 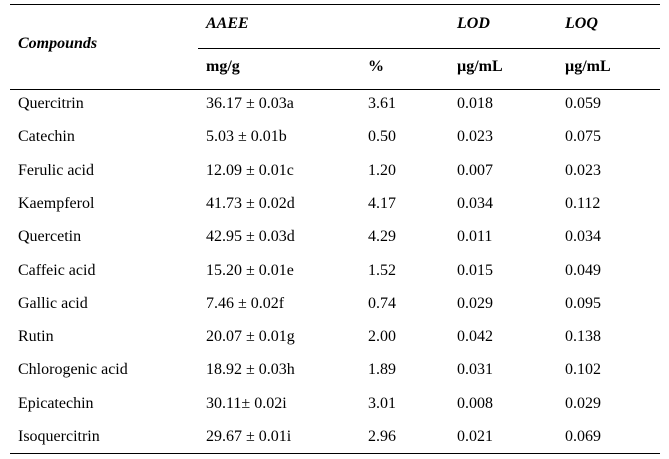 What do you see at coordinates (245, 303) in the screenshot?
I see `aaee-mg-cell: 7.46 ± 0.02f` at bounding box center [245, 303].